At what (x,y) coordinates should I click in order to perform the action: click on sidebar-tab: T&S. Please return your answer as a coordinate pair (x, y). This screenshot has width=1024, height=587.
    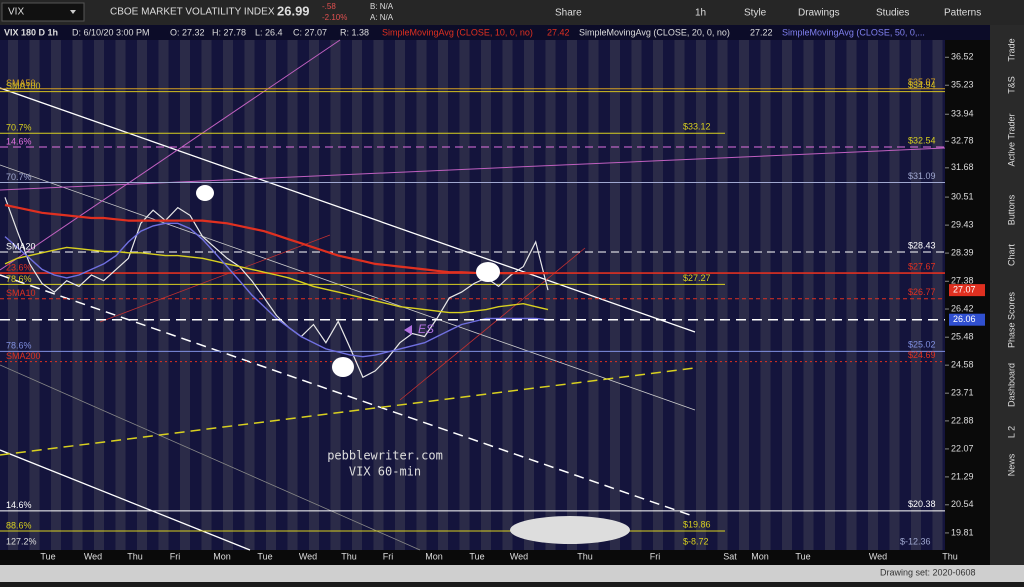
    Looking at the image, I should click on (1011, 85).